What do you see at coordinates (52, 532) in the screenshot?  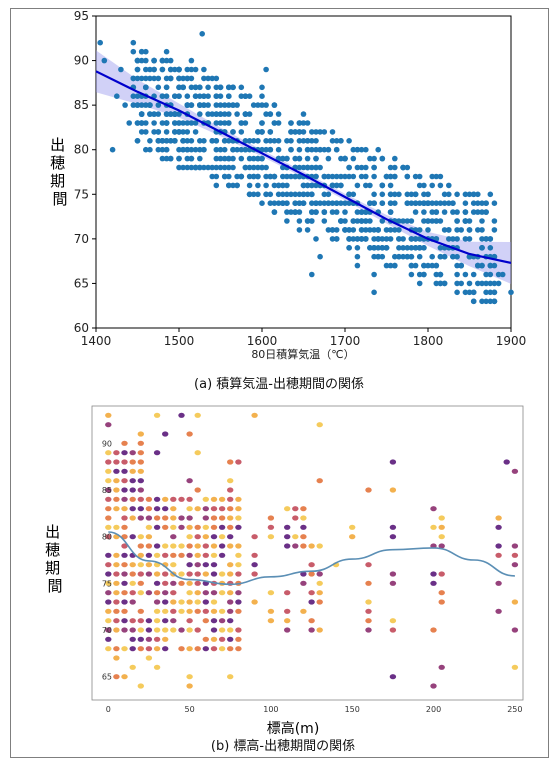 I see `chart-b-ylabel-1: 出` at bounding box center [52, 532].